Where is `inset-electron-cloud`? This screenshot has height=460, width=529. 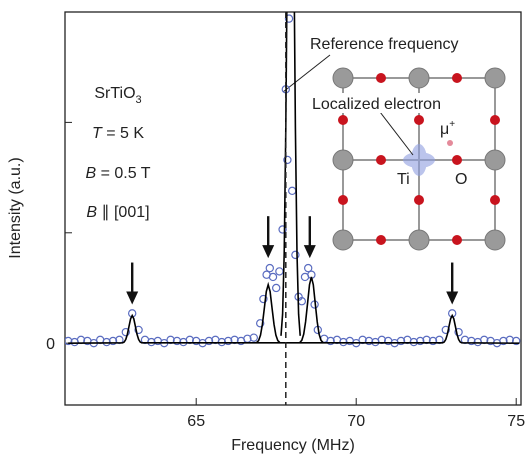
inset-electron-cloud is located at coordinates (419, 160).